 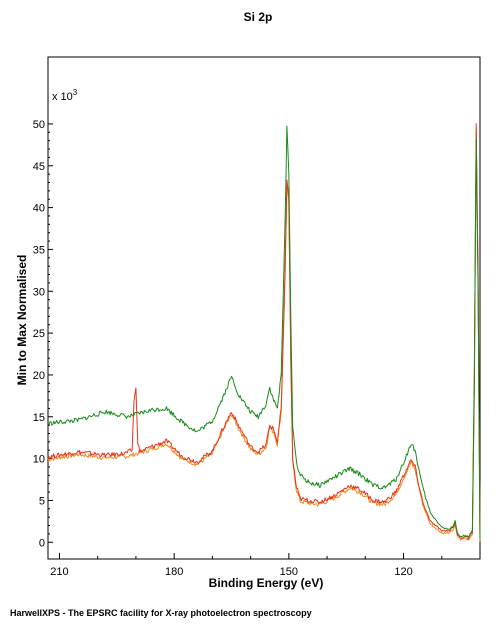 What do you see at coordinates (39, 250) in the screenshot?
I see `y-tick-label: 35` at bounding box center [39, 250].